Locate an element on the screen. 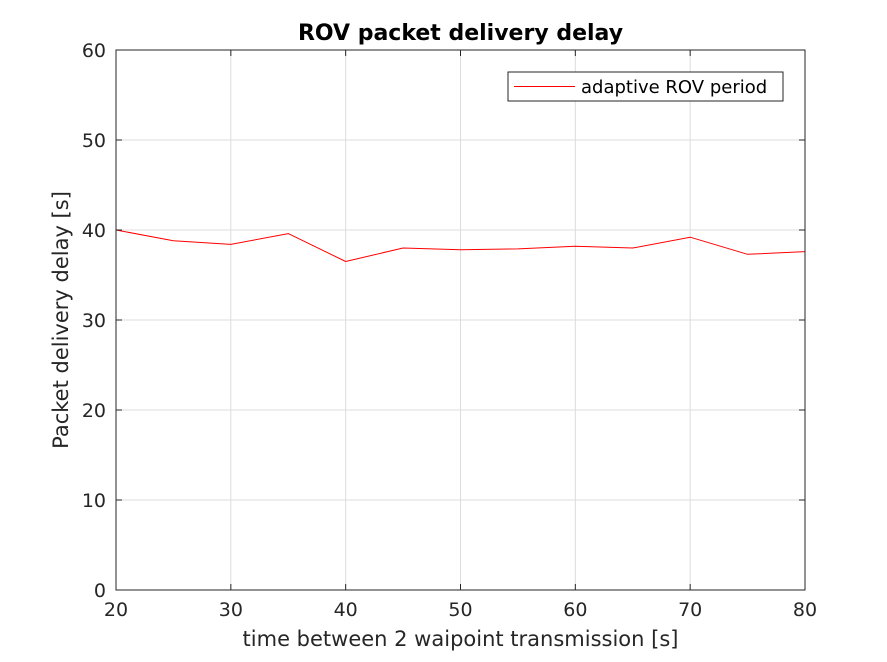 The height and width of the screenshot is (662, 887). y-axis-label: Packet delivery delay [s] is located at coordinates (61, 320).